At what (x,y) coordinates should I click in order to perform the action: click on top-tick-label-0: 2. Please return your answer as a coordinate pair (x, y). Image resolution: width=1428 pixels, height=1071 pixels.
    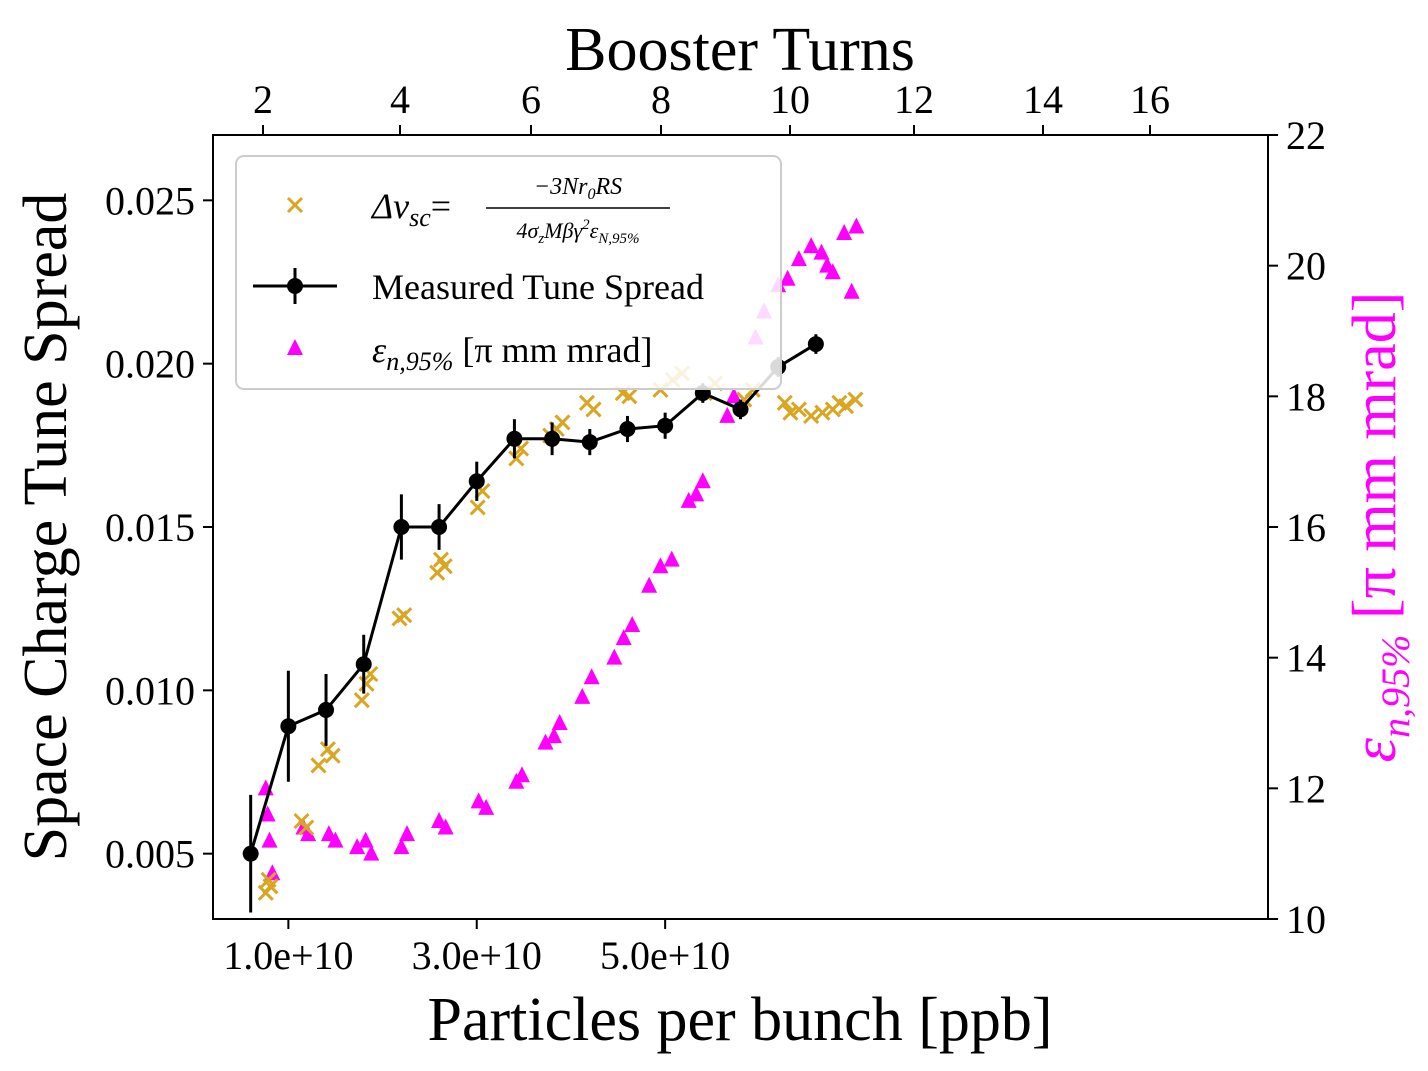
    Looking at the image, I should click on (263, 99).